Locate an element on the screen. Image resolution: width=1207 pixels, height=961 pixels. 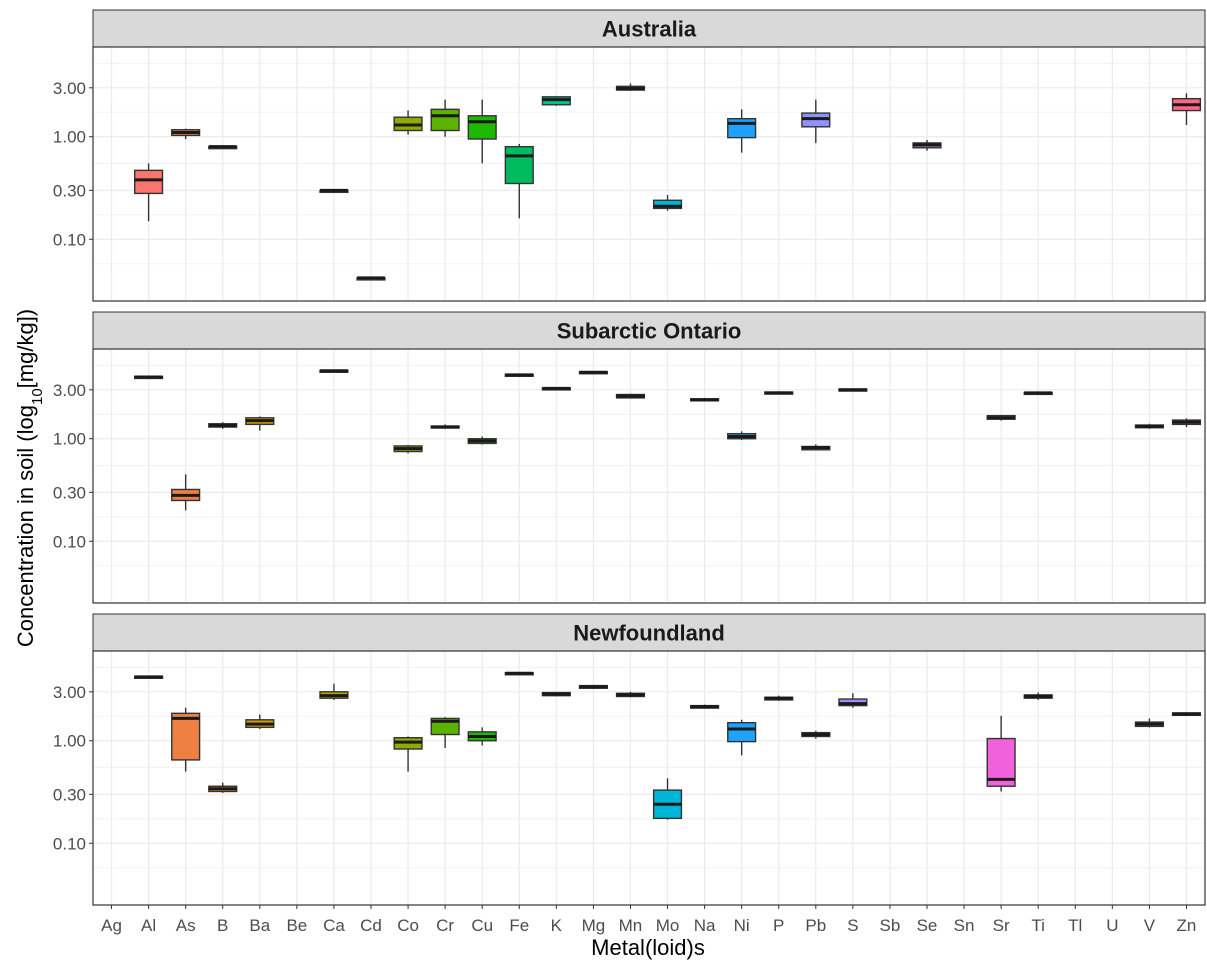
x-tick-label-zn: Zn is located at coordinates (1187, 925).